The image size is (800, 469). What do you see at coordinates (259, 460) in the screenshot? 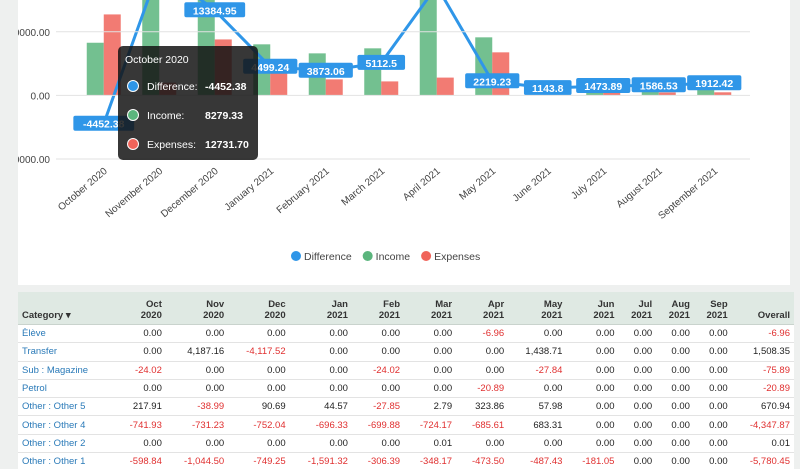
I see `cell: -749.25` at bounding box center [259, 460].